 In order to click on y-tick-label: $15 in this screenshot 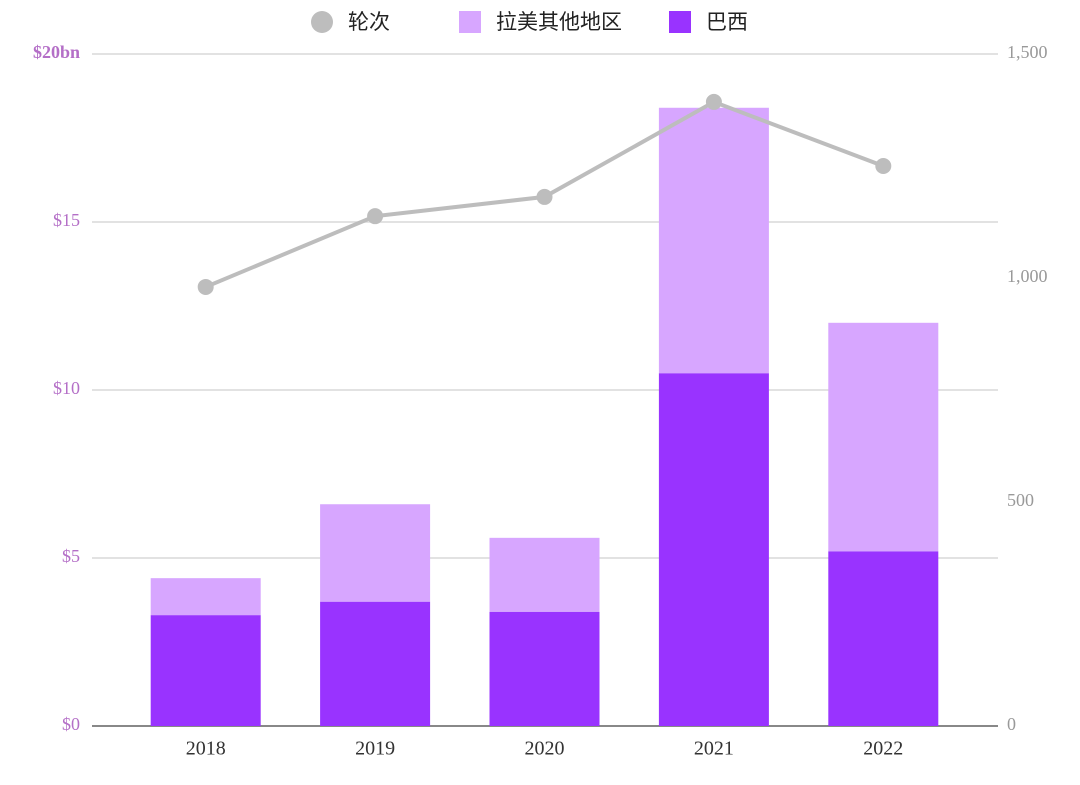, I will do `click(66, 220)`.